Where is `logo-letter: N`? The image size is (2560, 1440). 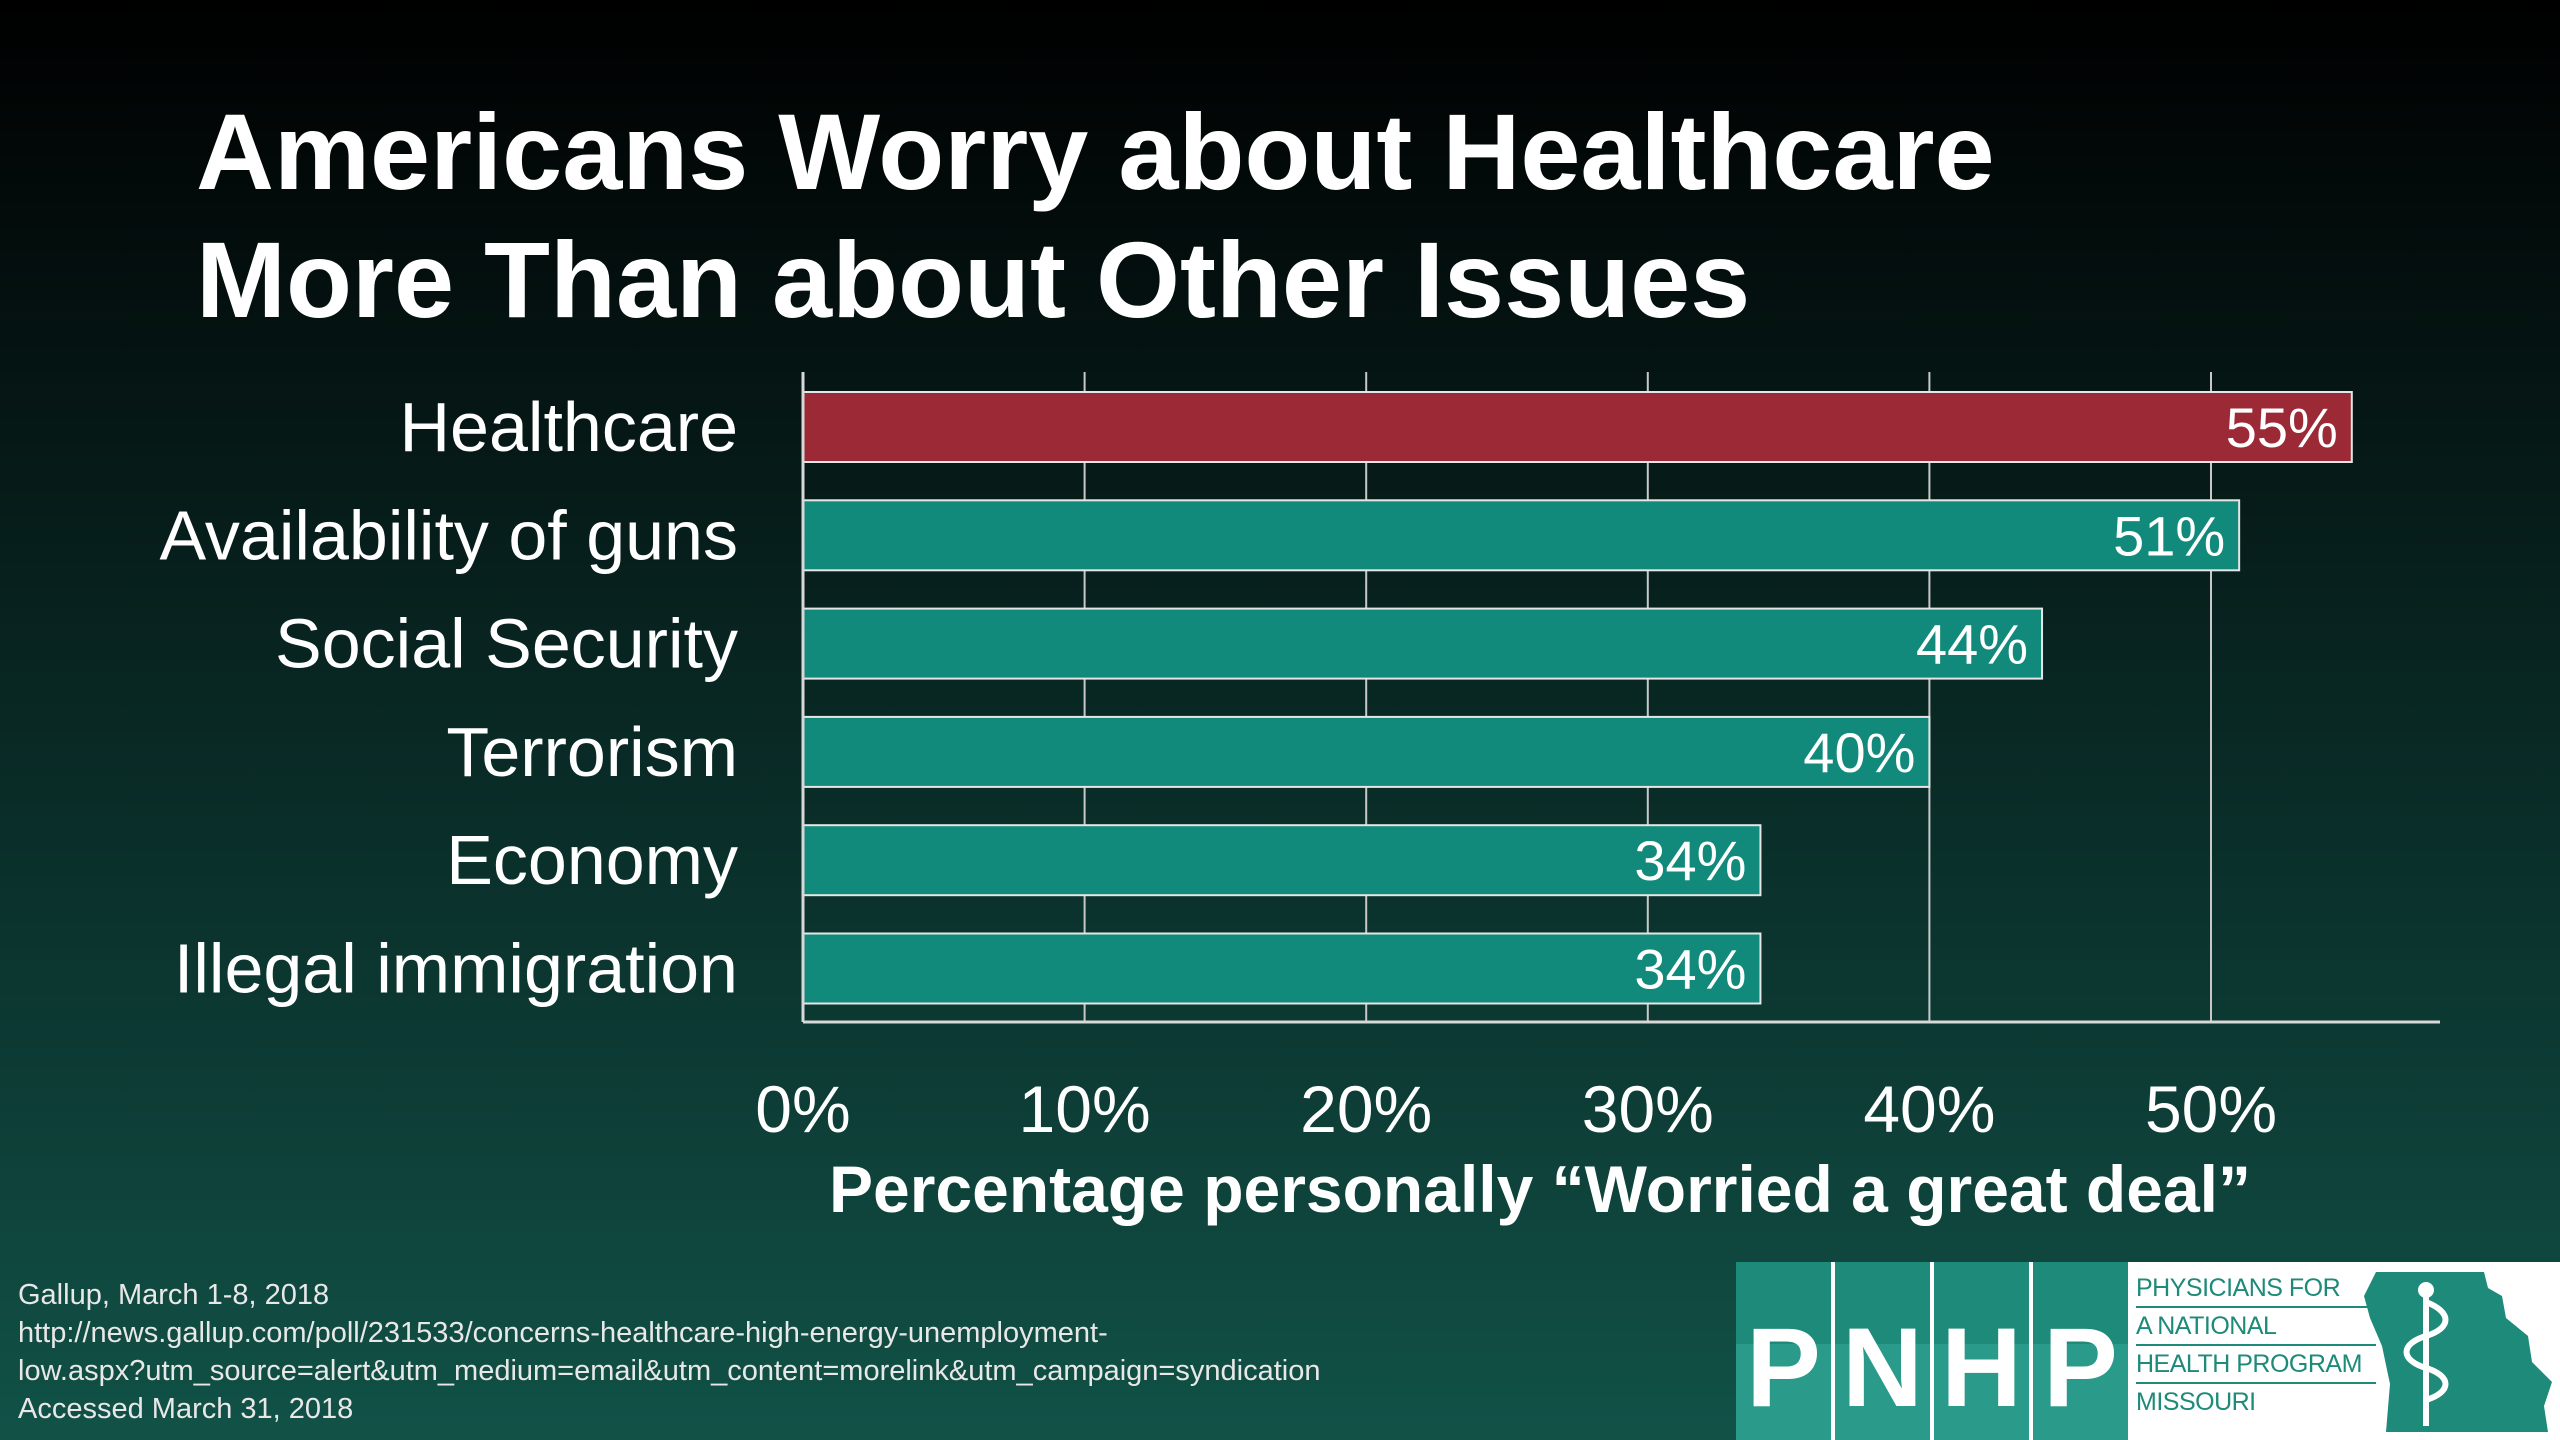 logo-letter: N is located at coordinates (1882, 1351).